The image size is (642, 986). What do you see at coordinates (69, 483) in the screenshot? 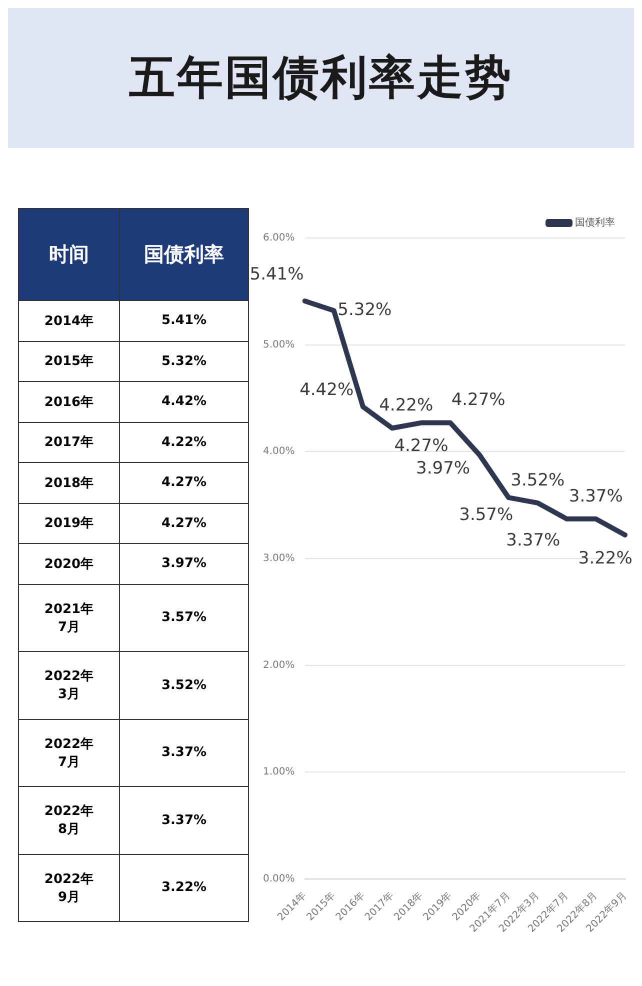
I see `category-label: 2018年` at bounding box center [69, 483].